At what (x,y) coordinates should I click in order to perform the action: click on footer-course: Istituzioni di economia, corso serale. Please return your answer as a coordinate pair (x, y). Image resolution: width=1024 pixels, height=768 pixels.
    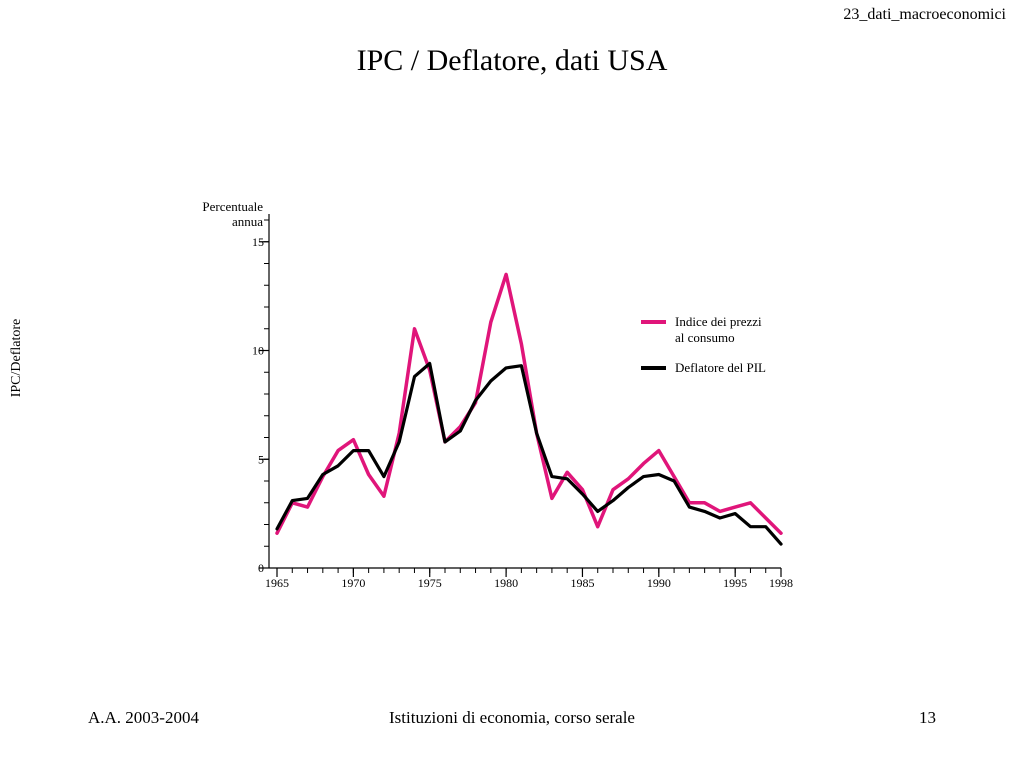
    Looking at the image, I should click on (512, 717).